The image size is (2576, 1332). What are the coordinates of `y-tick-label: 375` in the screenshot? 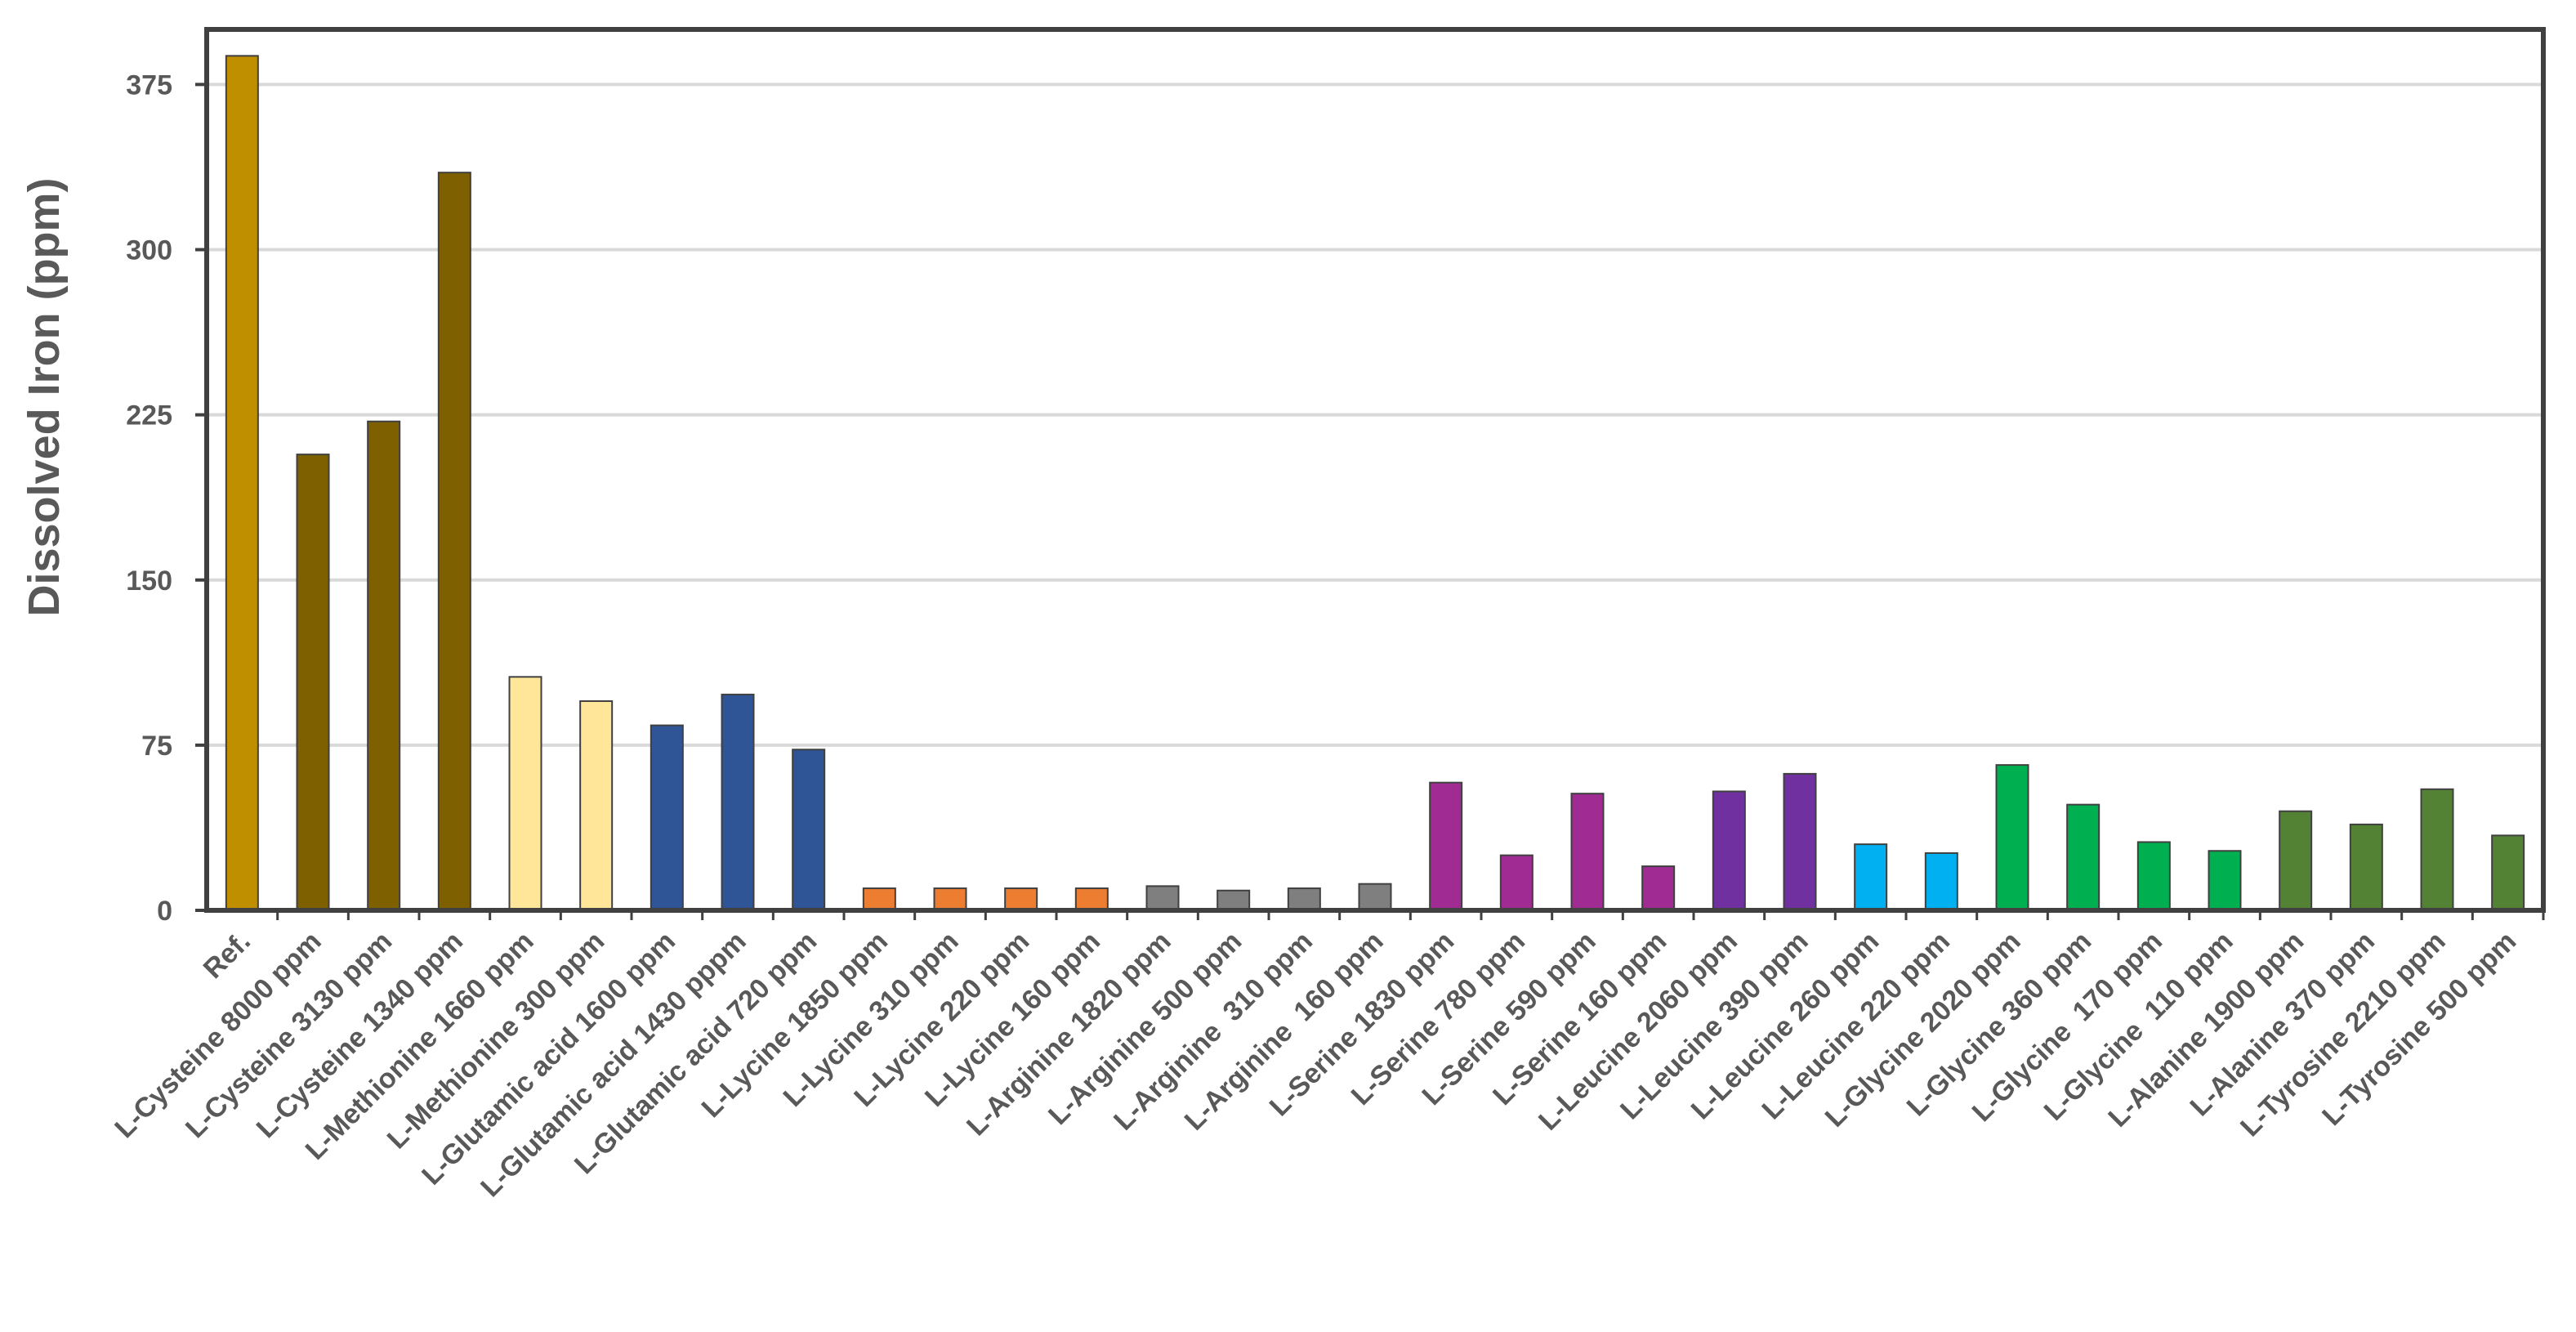 It's located at (149, 85).